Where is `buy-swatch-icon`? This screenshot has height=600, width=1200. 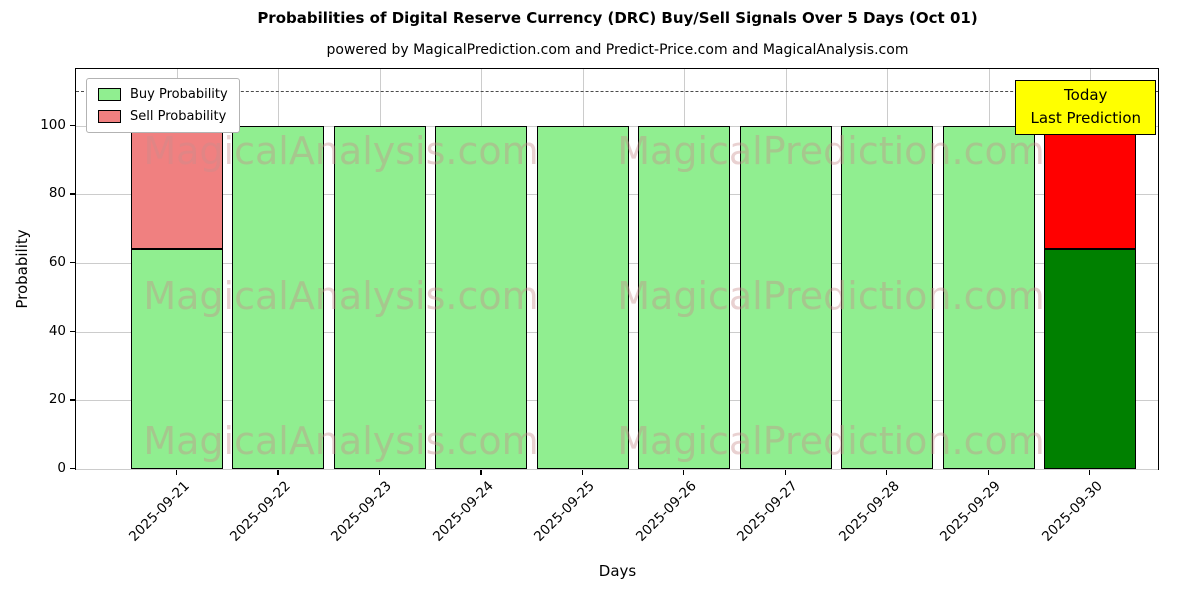 buy-swatch-icon is located at coordinates (109, 94).